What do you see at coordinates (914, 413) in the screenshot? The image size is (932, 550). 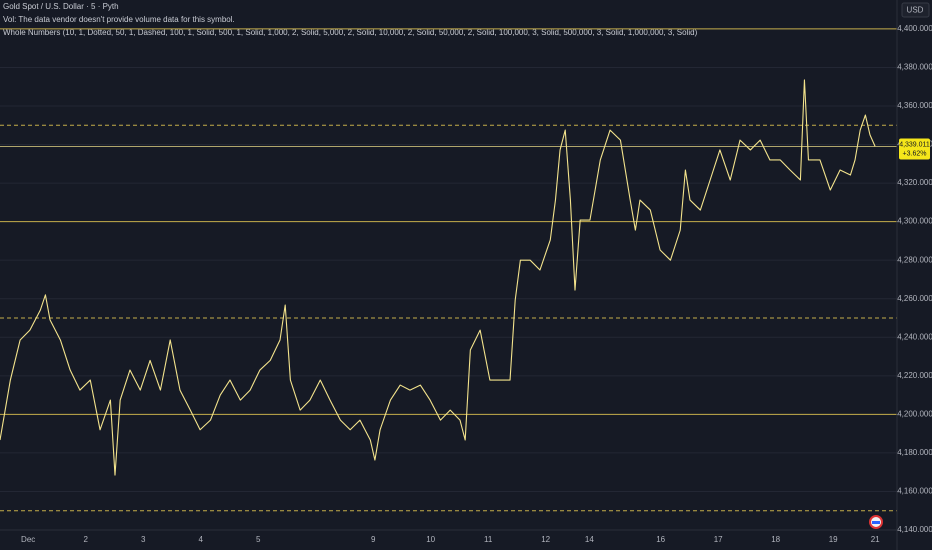 I see `y-tick-label: 4,200.000` at bounding box center [914, 413].